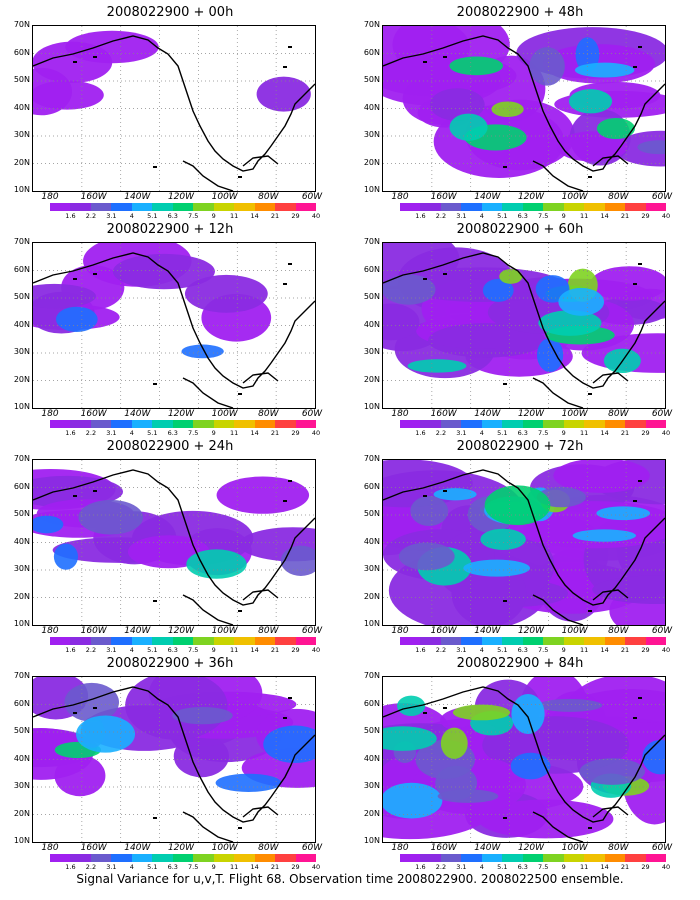 The image size is (700, 900). What do you see at coordinates (183, 641) in the screenshot?
I see `colorbar` at bounding box center [183, 641].